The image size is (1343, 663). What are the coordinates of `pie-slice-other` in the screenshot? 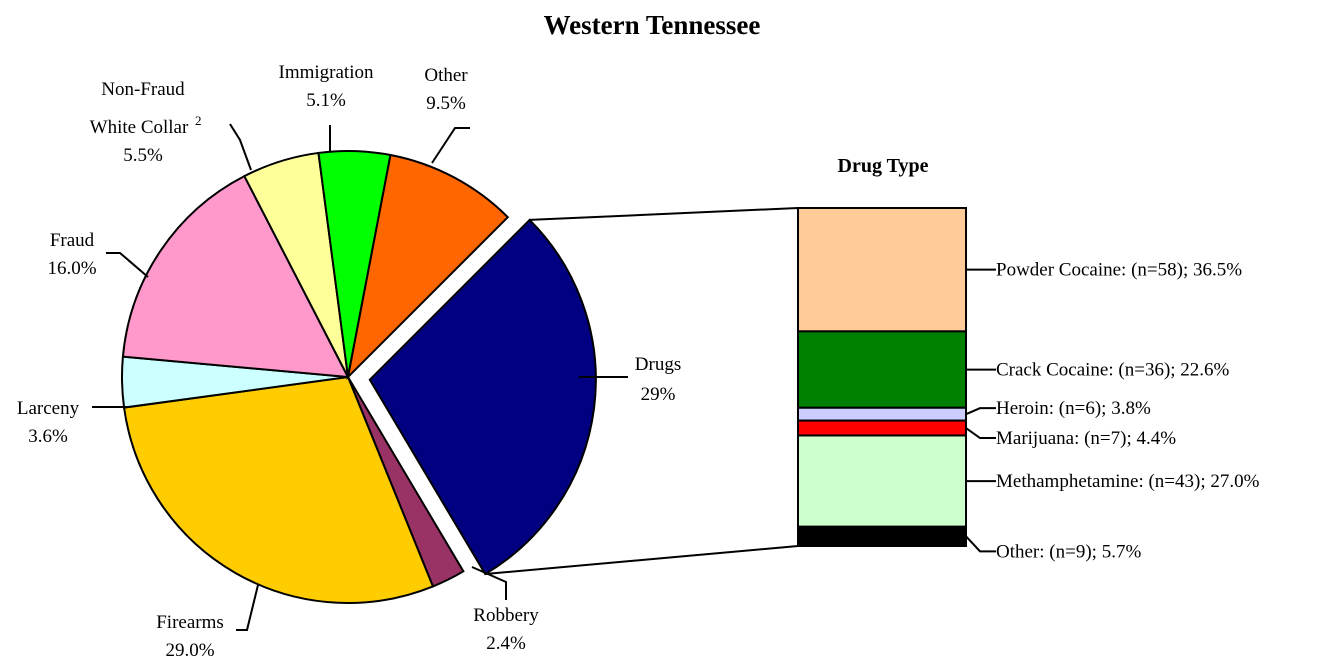 It's located at (428, 267).